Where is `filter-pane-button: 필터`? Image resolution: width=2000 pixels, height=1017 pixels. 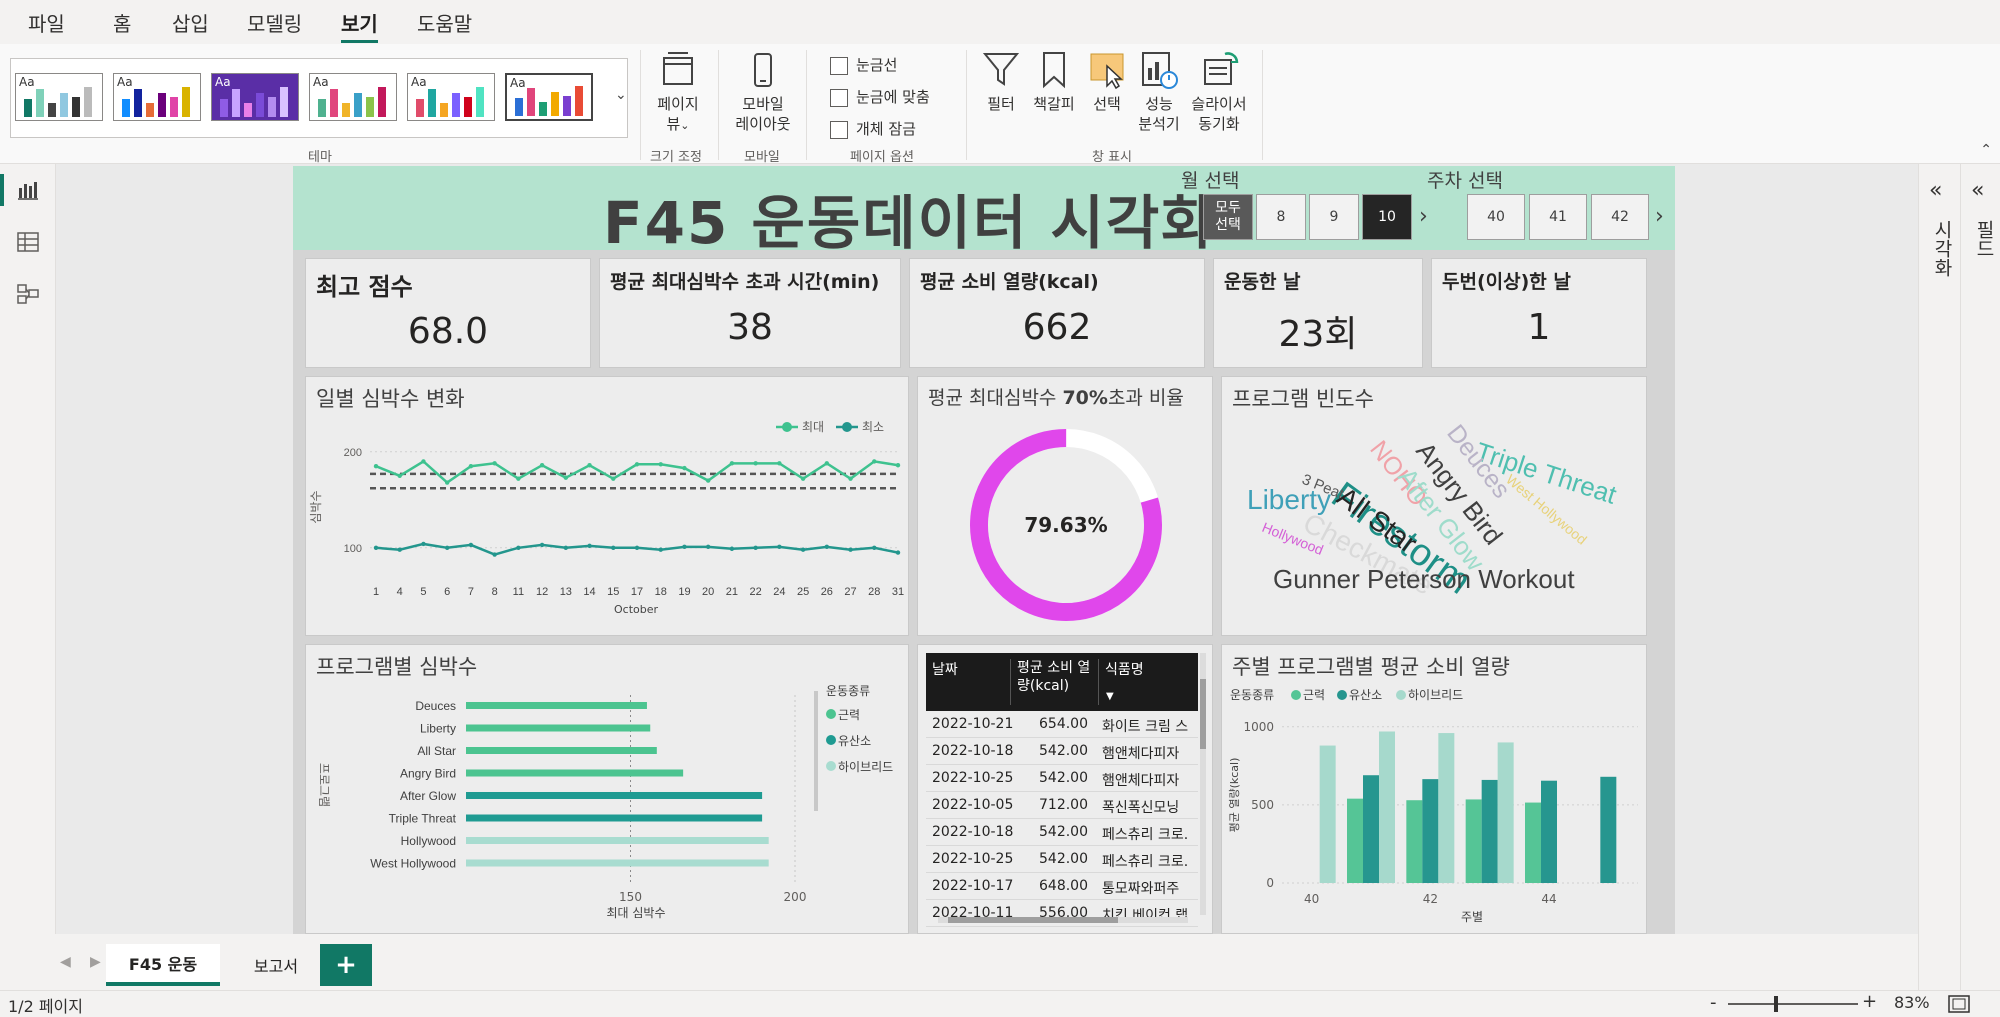 filter-pane-button: 필터 is located at coordinates (1001, 82).